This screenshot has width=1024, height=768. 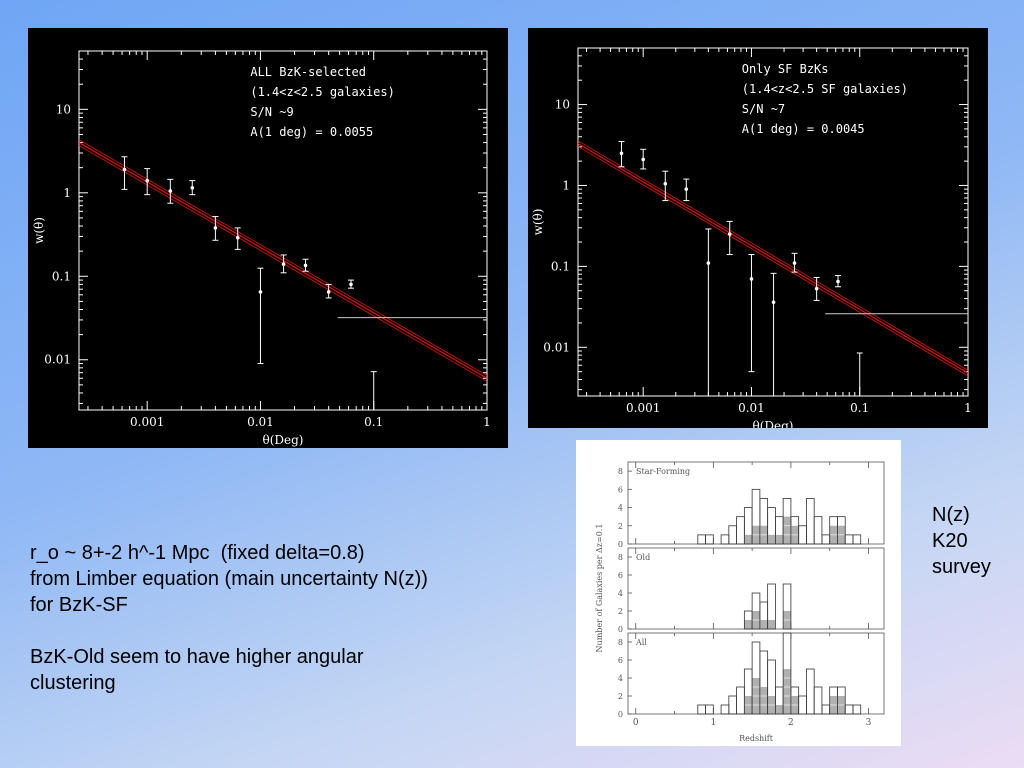 What do you see at coordinates (197, 657) in the screenshot?
I see `notes-line-4: BzK-Old seem to have higher angular` at bounding box center [197, 657].